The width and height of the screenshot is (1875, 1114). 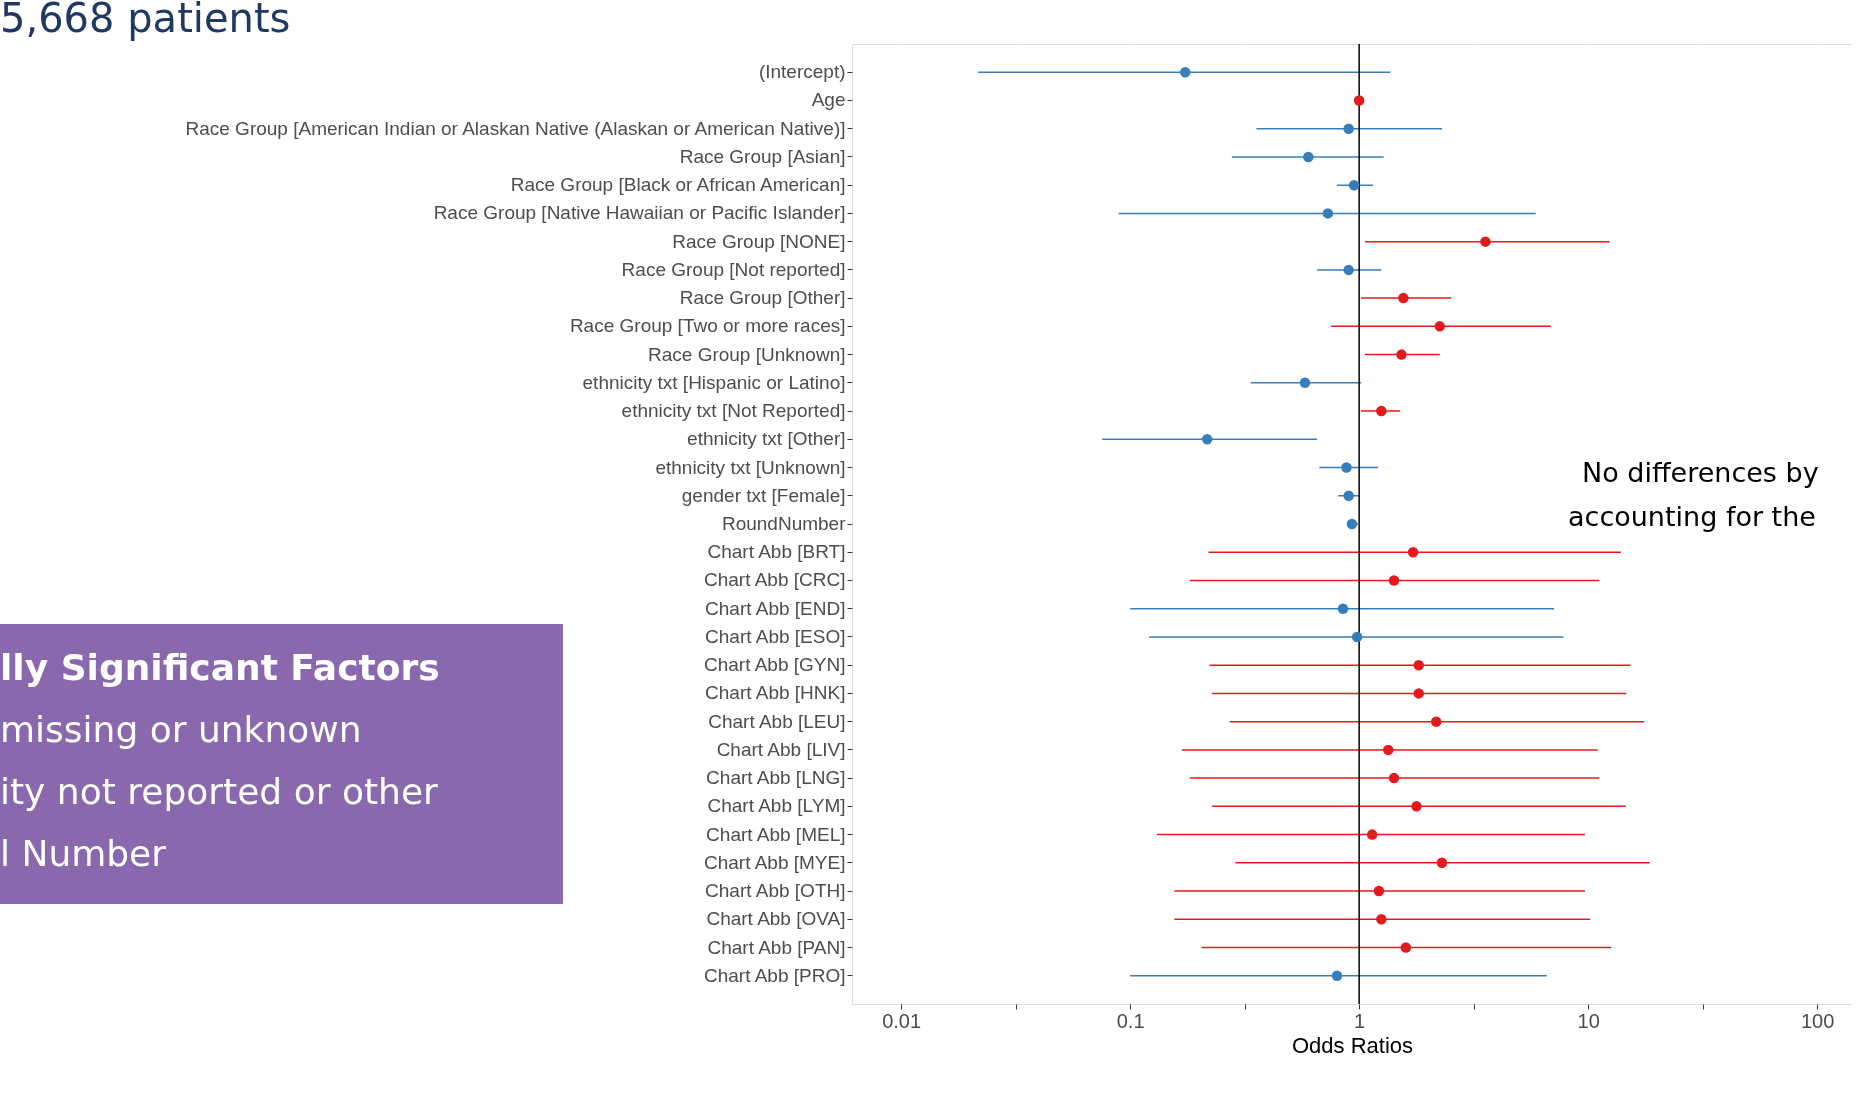 I want to click on y-tick-label: ethnicity txt [Not Reported], so click(x=733, y=411).